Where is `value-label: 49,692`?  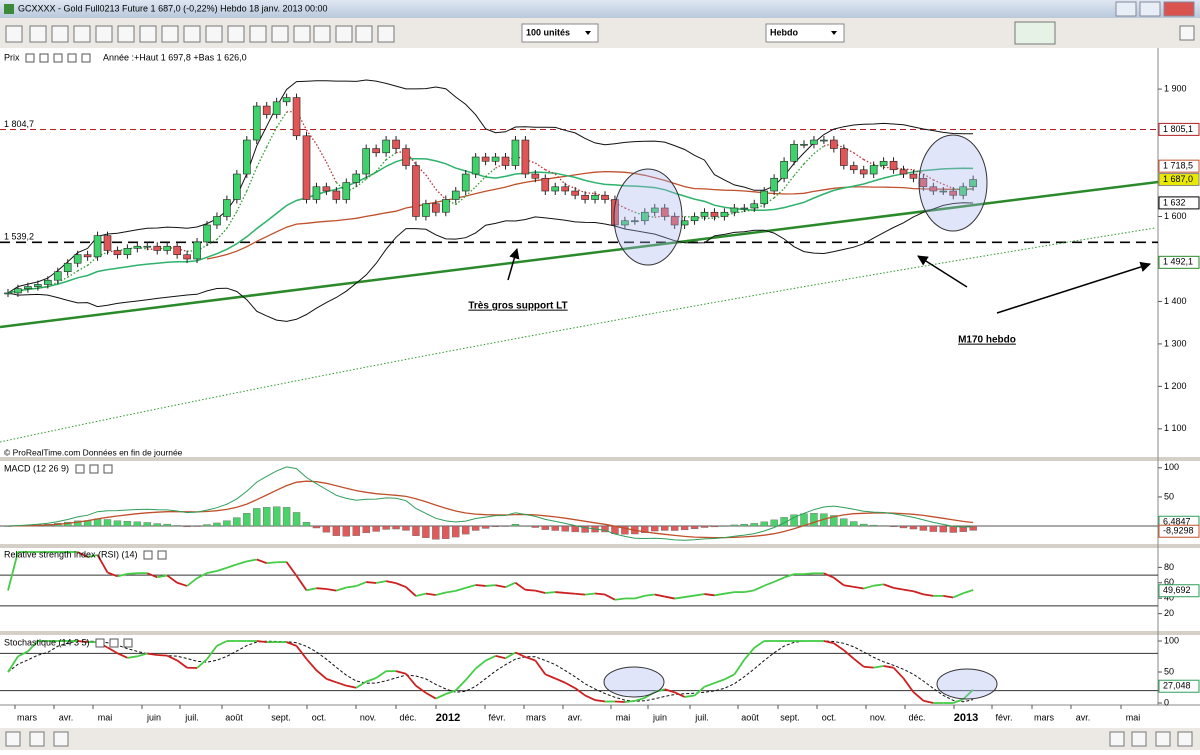
value-label: 49,692 is located at coordinates (1177, 590).